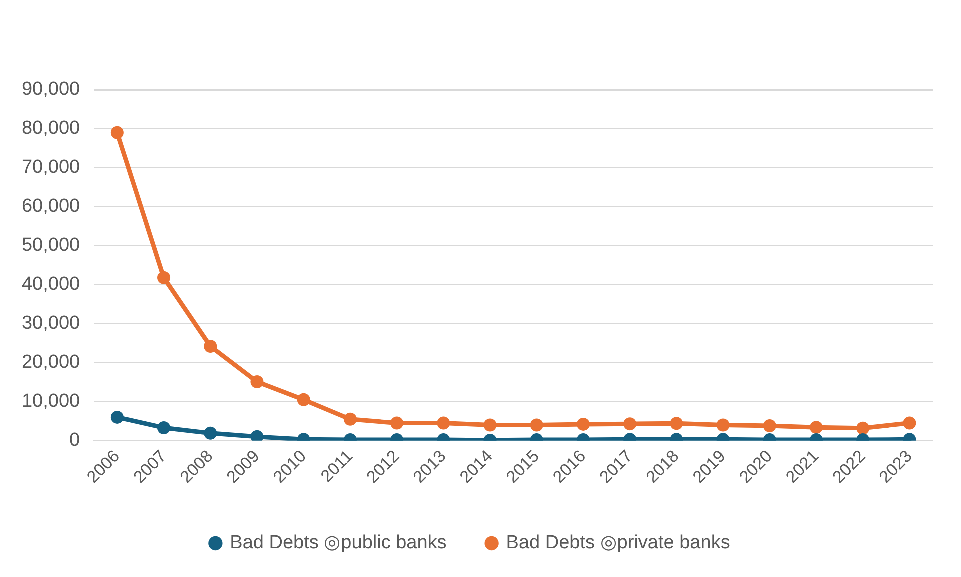 The width and height of the screenshot is (961, 577). What do you see at coordinates (51, 167) in the screenshot?
I see `y-tick-label: 70,000` at bounding box center [51, 167].